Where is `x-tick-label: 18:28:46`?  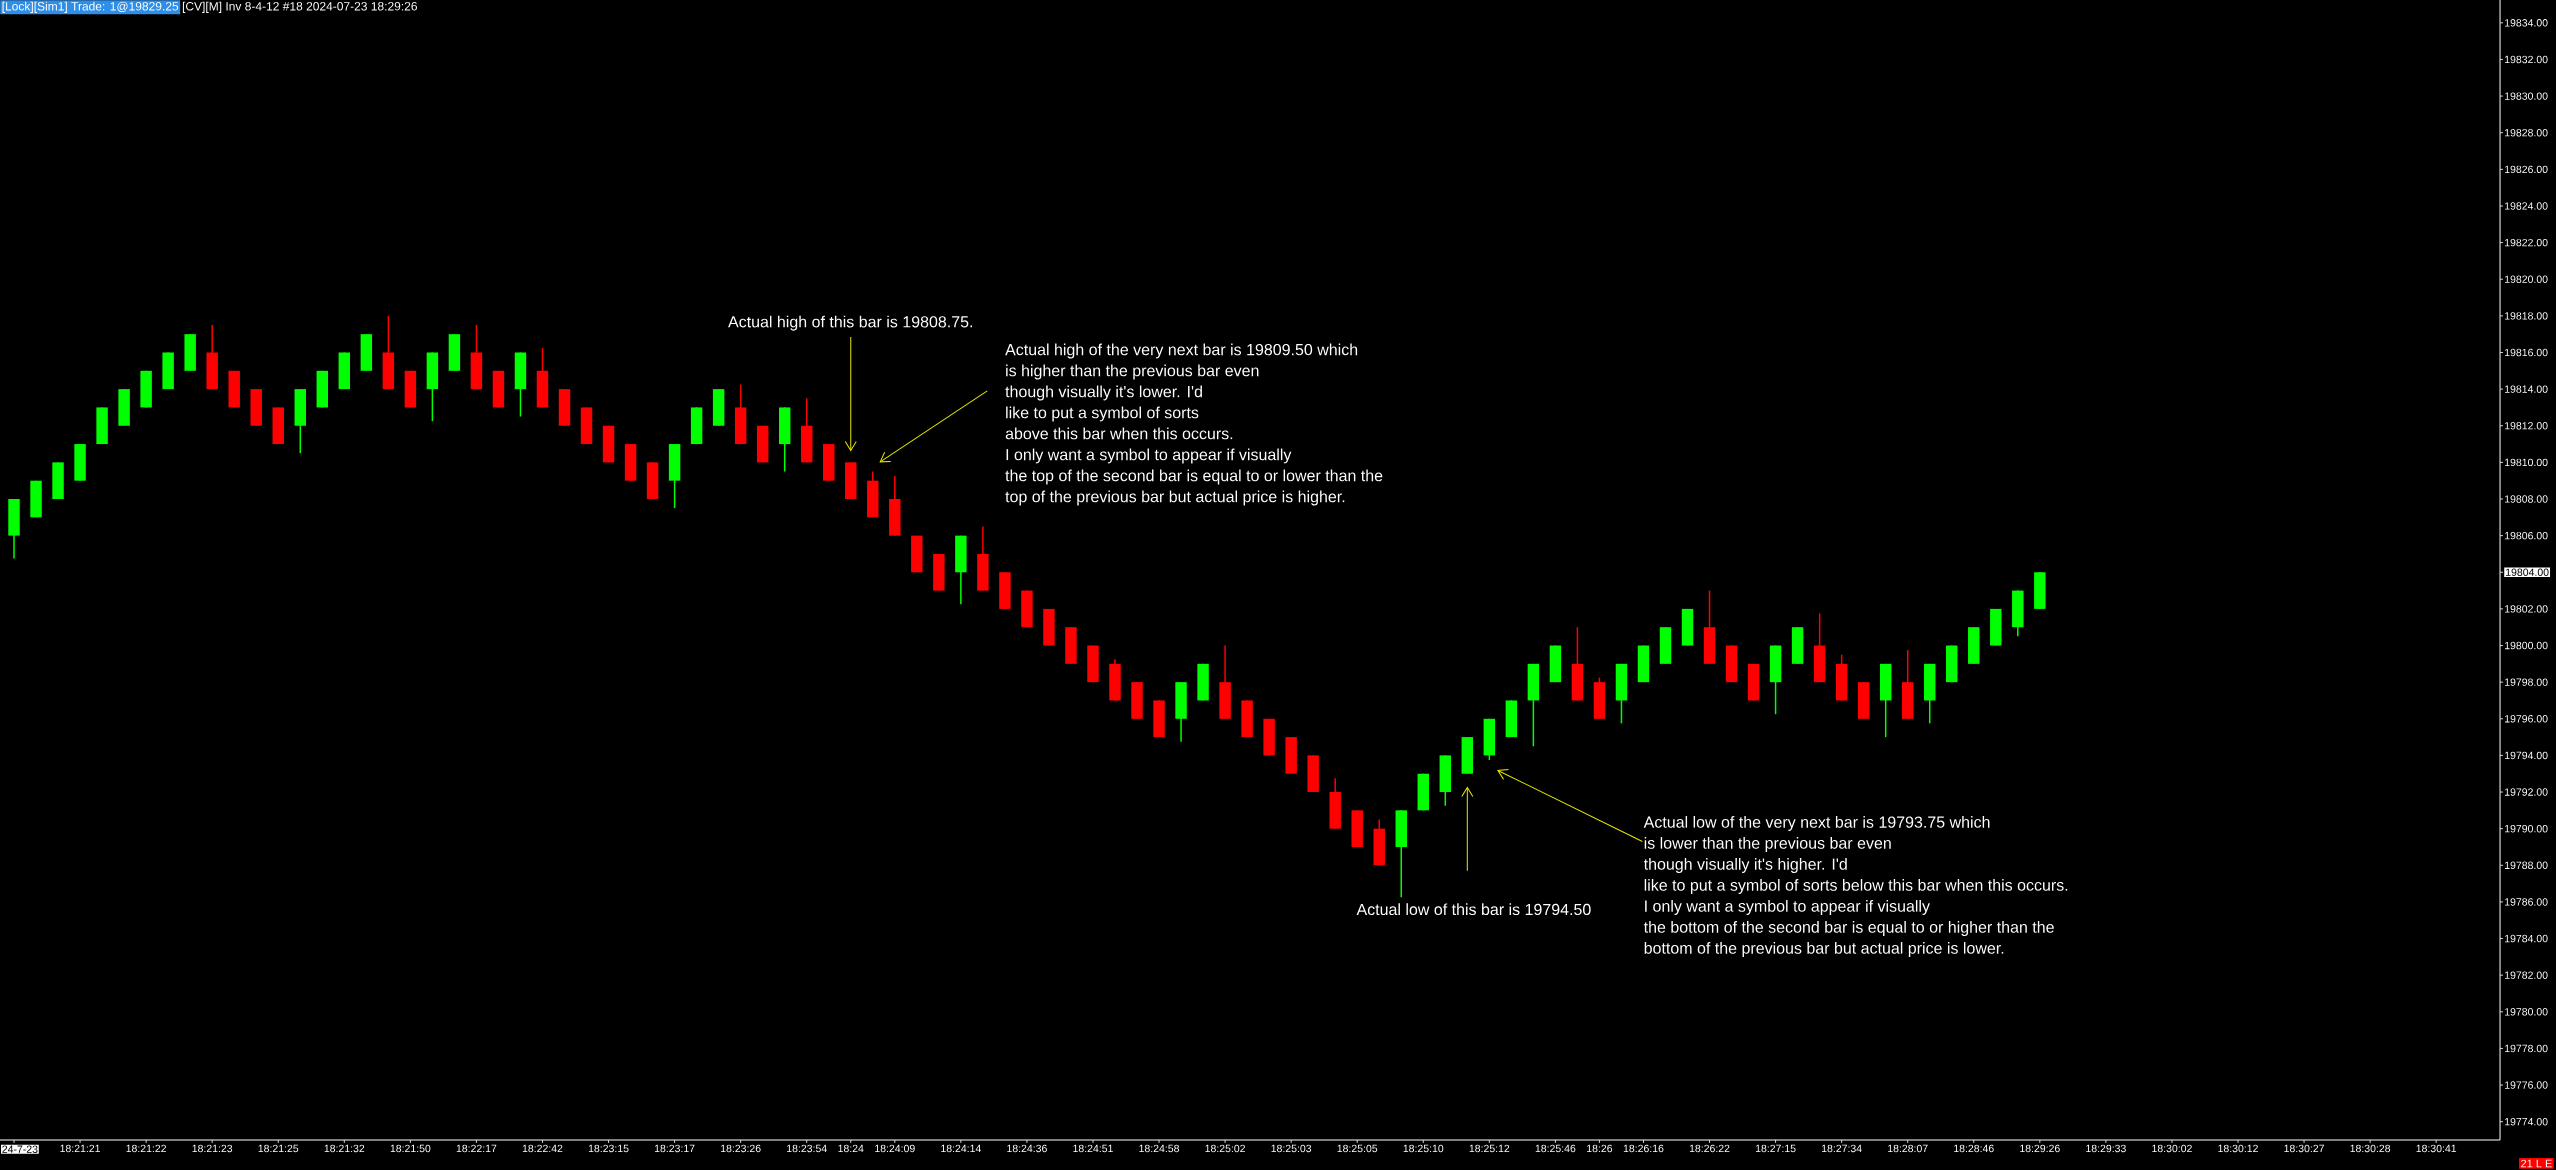
x-tick-label: 18:28:46 is located at coordinates (1974, 1148).